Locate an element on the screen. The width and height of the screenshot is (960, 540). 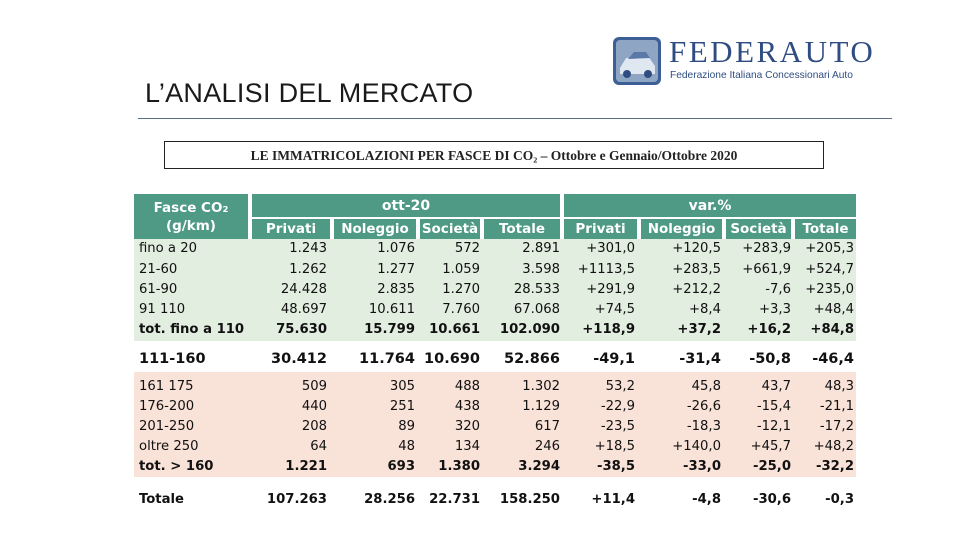
table-cell: +45,7 is located at coordinates (770, 446).